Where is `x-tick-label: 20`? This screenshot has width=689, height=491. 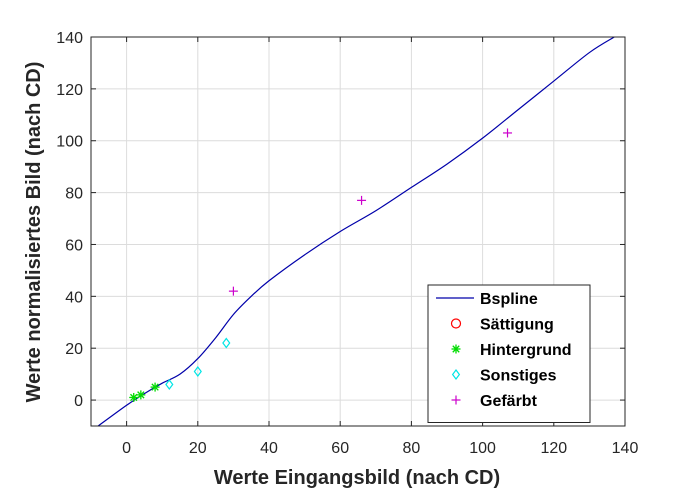
x-tick-label: 20 is located at coordinates (198, 448).